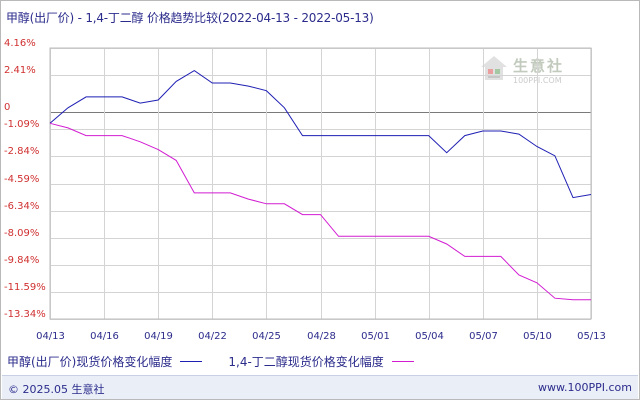 The height and width of the screenshot is (400, 640). I want to click on x-tick-label: 04/25, so click(266, 336).